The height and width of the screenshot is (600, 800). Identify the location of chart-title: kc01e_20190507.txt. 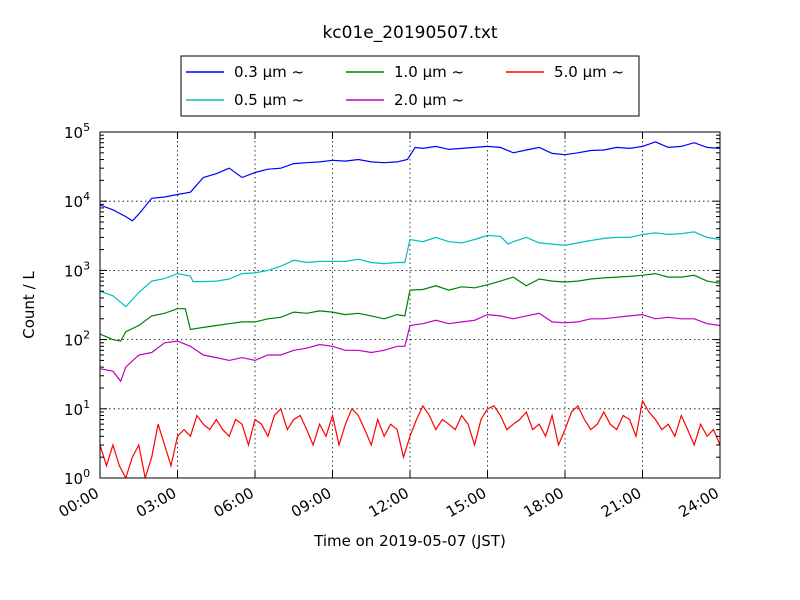
(409, 33).